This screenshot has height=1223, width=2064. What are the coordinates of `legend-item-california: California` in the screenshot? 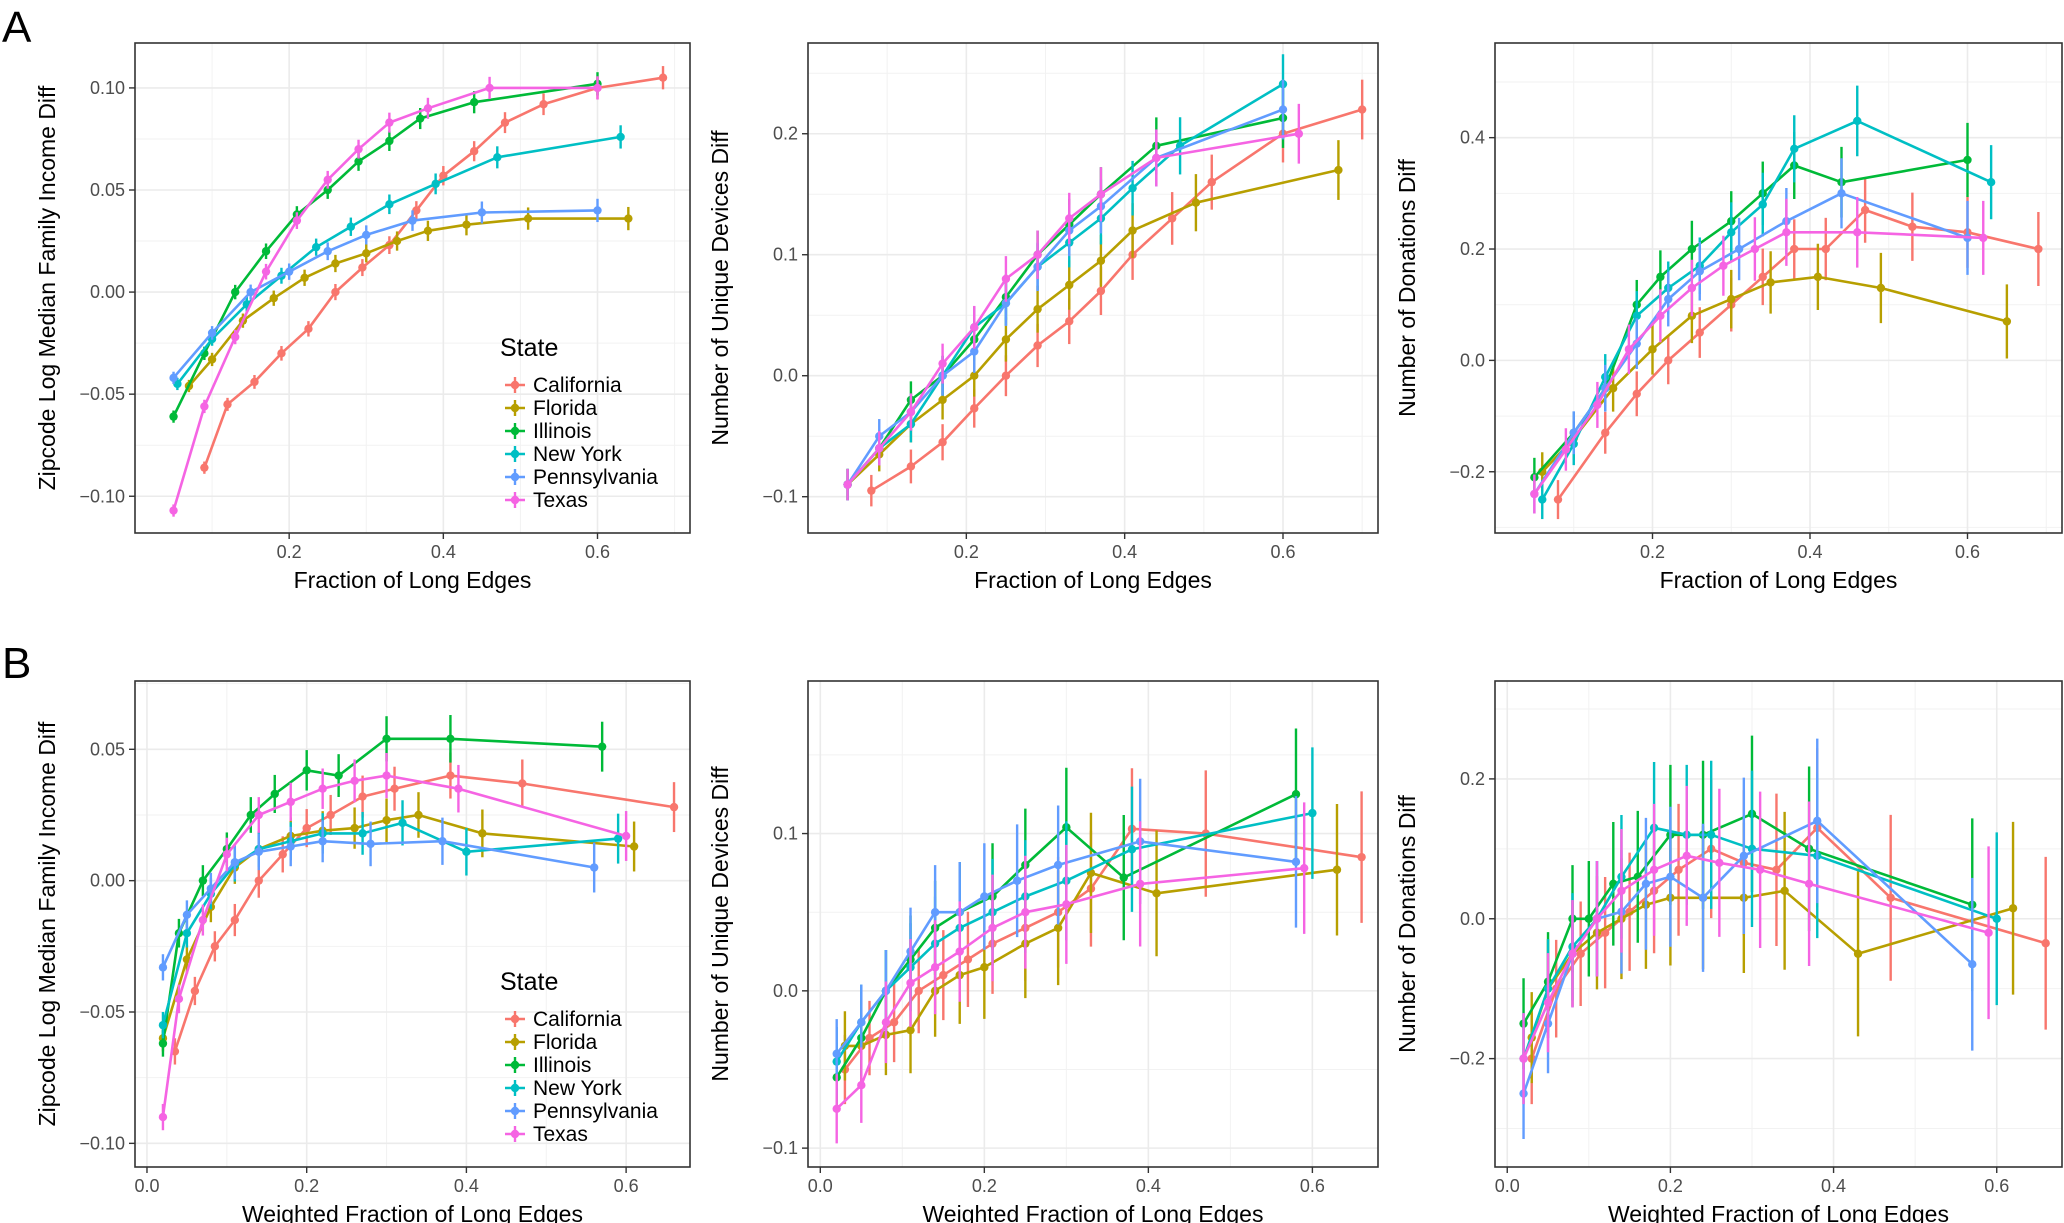 It's located at (563, 1019).